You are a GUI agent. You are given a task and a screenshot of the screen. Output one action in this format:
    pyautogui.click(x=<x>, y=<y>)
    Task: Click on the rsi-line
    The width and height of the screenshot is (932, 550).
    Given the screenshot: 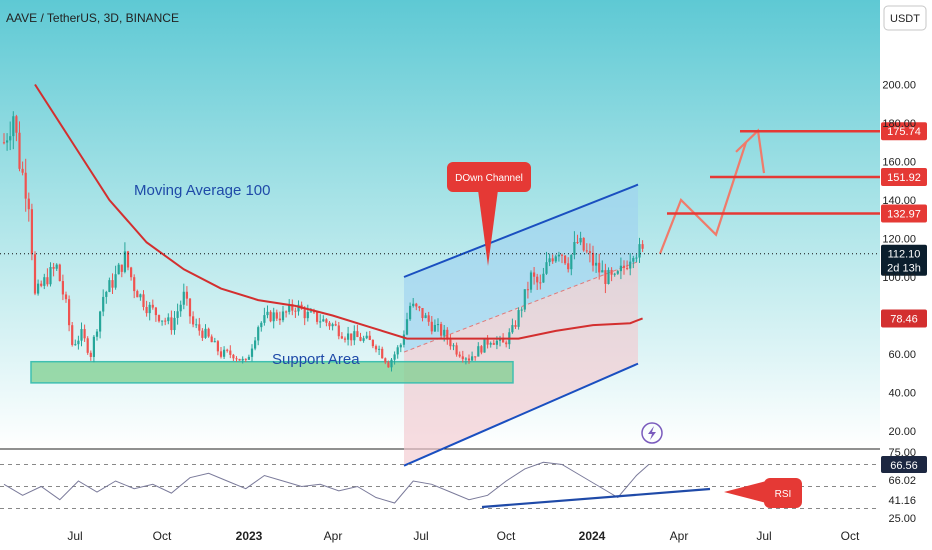 What is the action you would take?
    pyautogui.click(x=326, y=482)
    